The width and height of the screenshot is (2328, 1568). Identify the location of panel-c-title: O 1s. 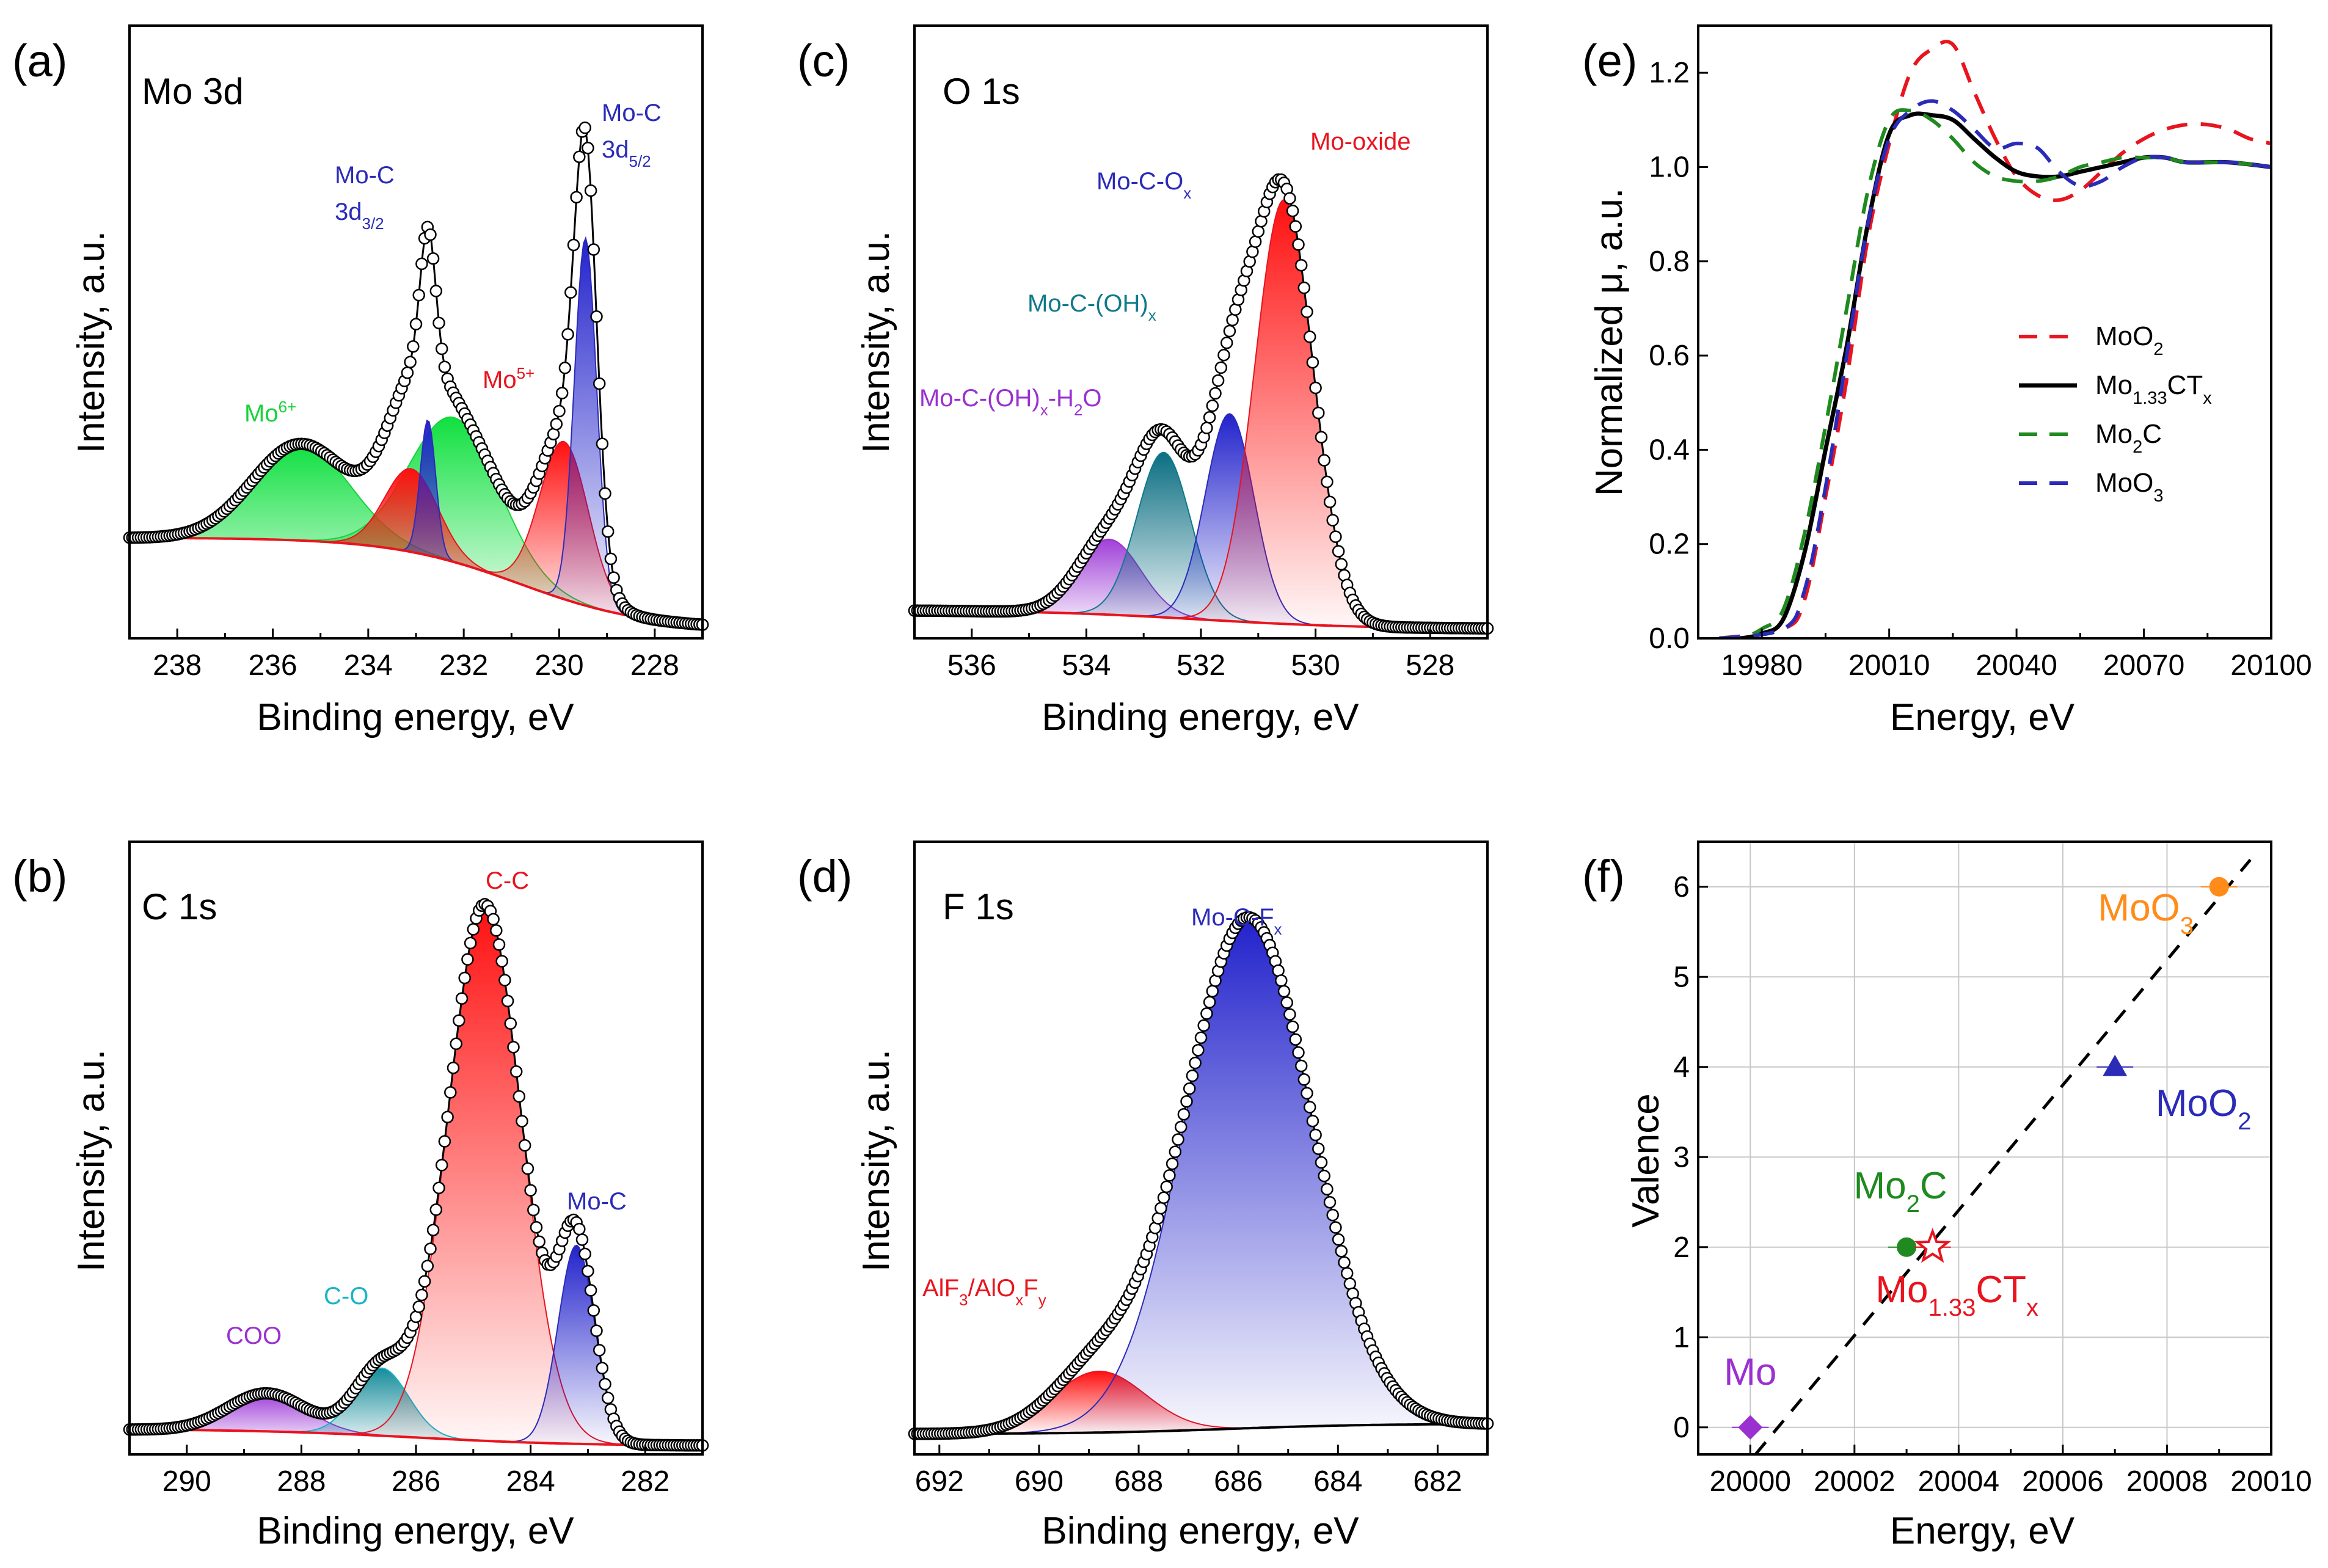
(981, 91).